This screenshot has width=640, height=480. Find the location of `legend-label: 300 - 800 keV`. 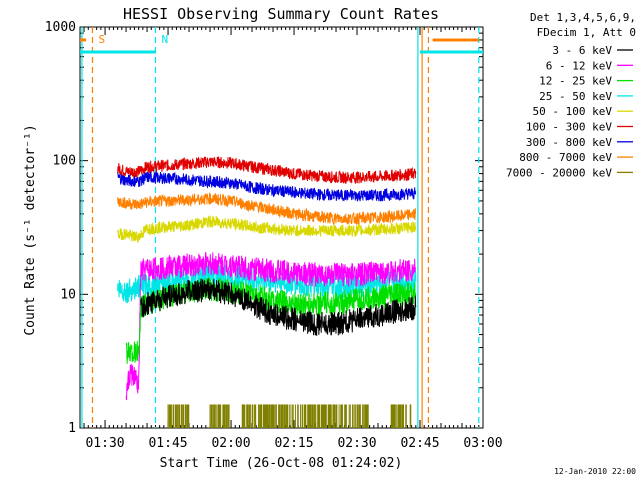

legend-label: 300 - 800 keV is located at coordinates (569, 142).